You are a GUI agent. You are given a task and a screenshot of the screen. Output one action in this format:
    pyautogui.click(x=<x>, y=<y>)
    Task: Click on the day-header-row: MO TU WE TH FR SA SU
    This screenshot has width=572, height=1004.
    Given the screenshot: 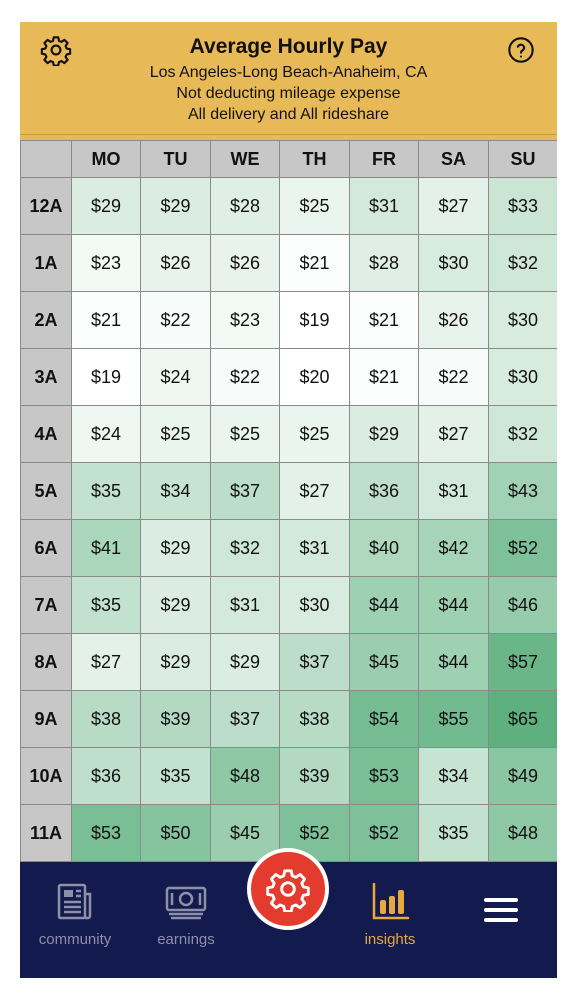 What is the action you would take?
    pyautogui.click(x=288, y=159)
    